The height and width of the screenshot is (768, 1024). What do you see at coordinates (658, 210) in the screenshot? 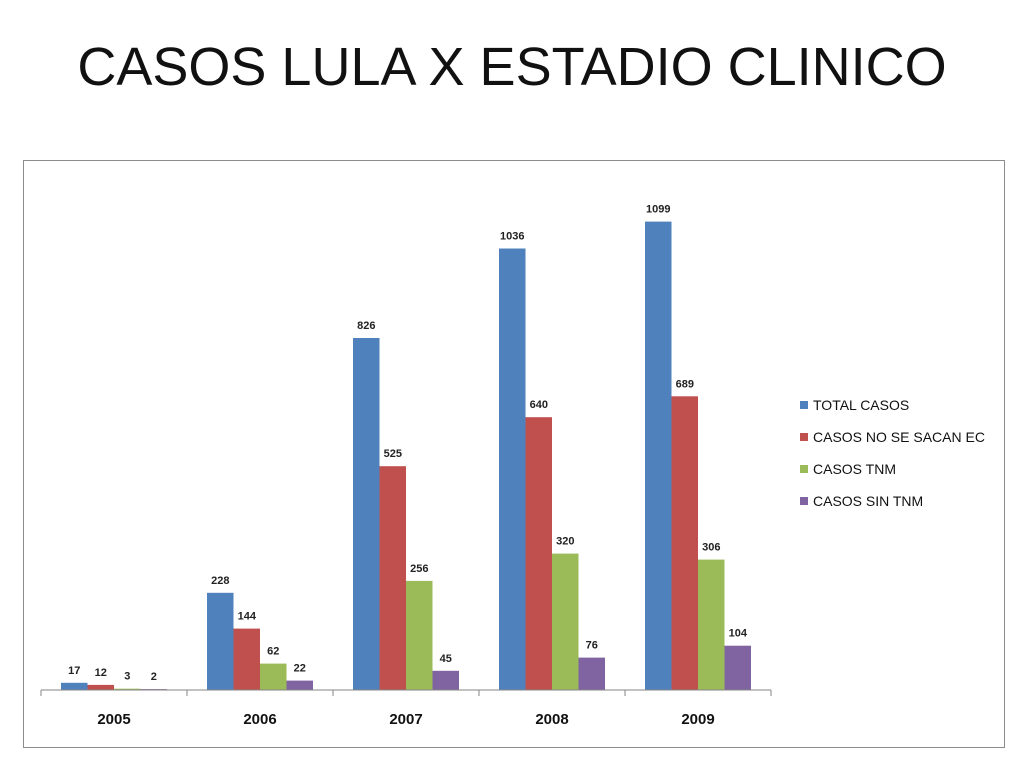
I see `data-label-total-casos-2009: 1099` at bounding box center [658, 210].